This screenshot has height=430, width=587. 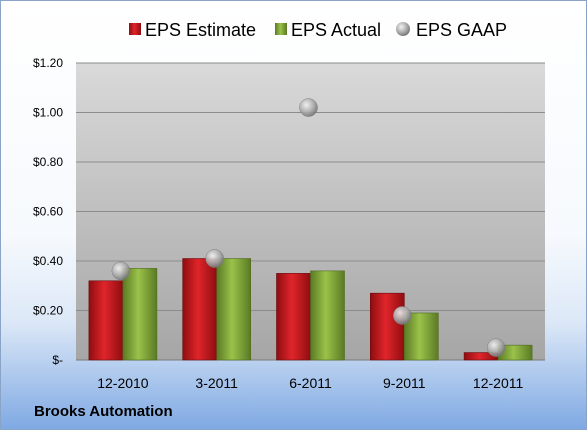 I want to click on x-category-label: 12-2010, so click(x=123, y=383).